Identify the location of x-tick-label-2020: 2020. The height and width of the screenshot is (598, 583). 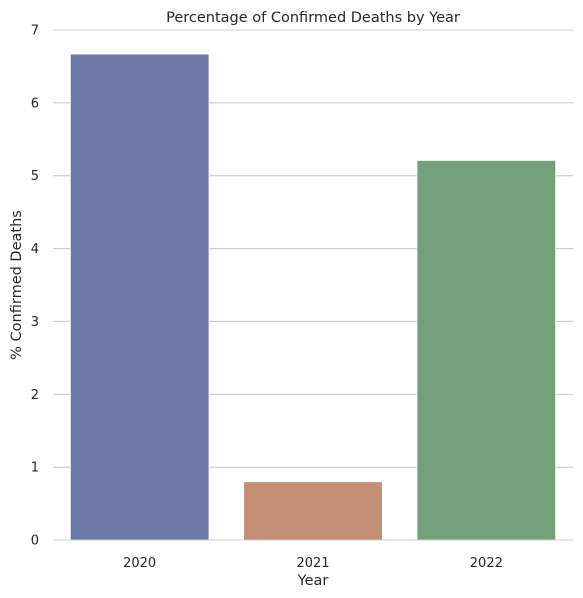
(139, 563).